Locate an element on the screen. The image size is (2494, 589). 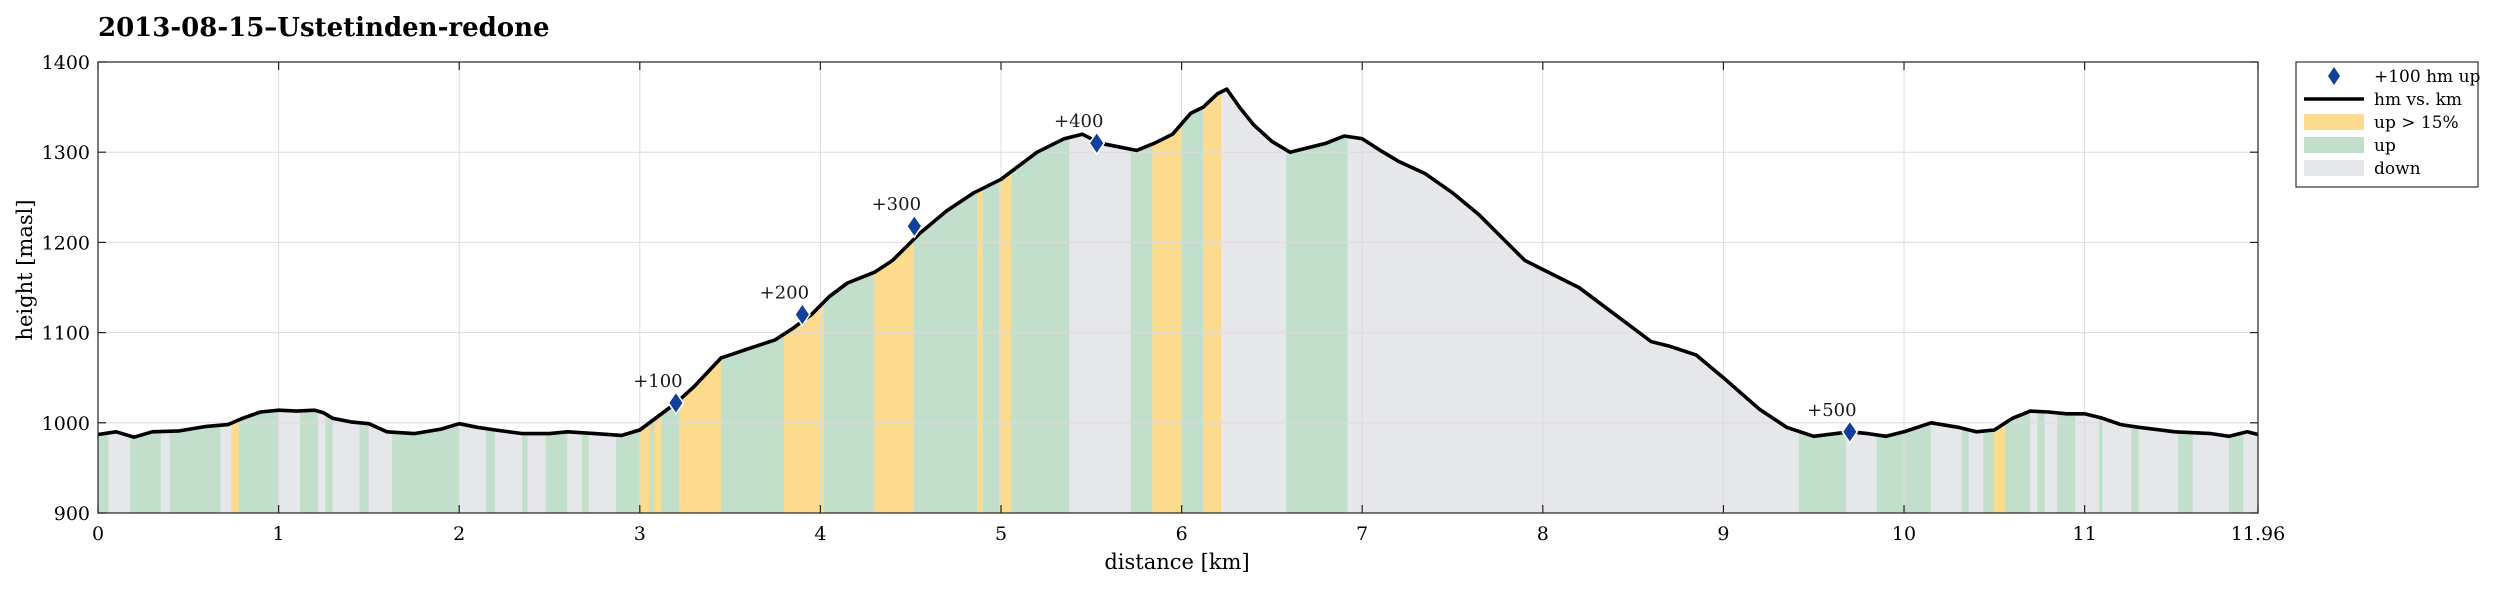
legend-label-marker: +100 hm up is located at coordinates (2427, 77).